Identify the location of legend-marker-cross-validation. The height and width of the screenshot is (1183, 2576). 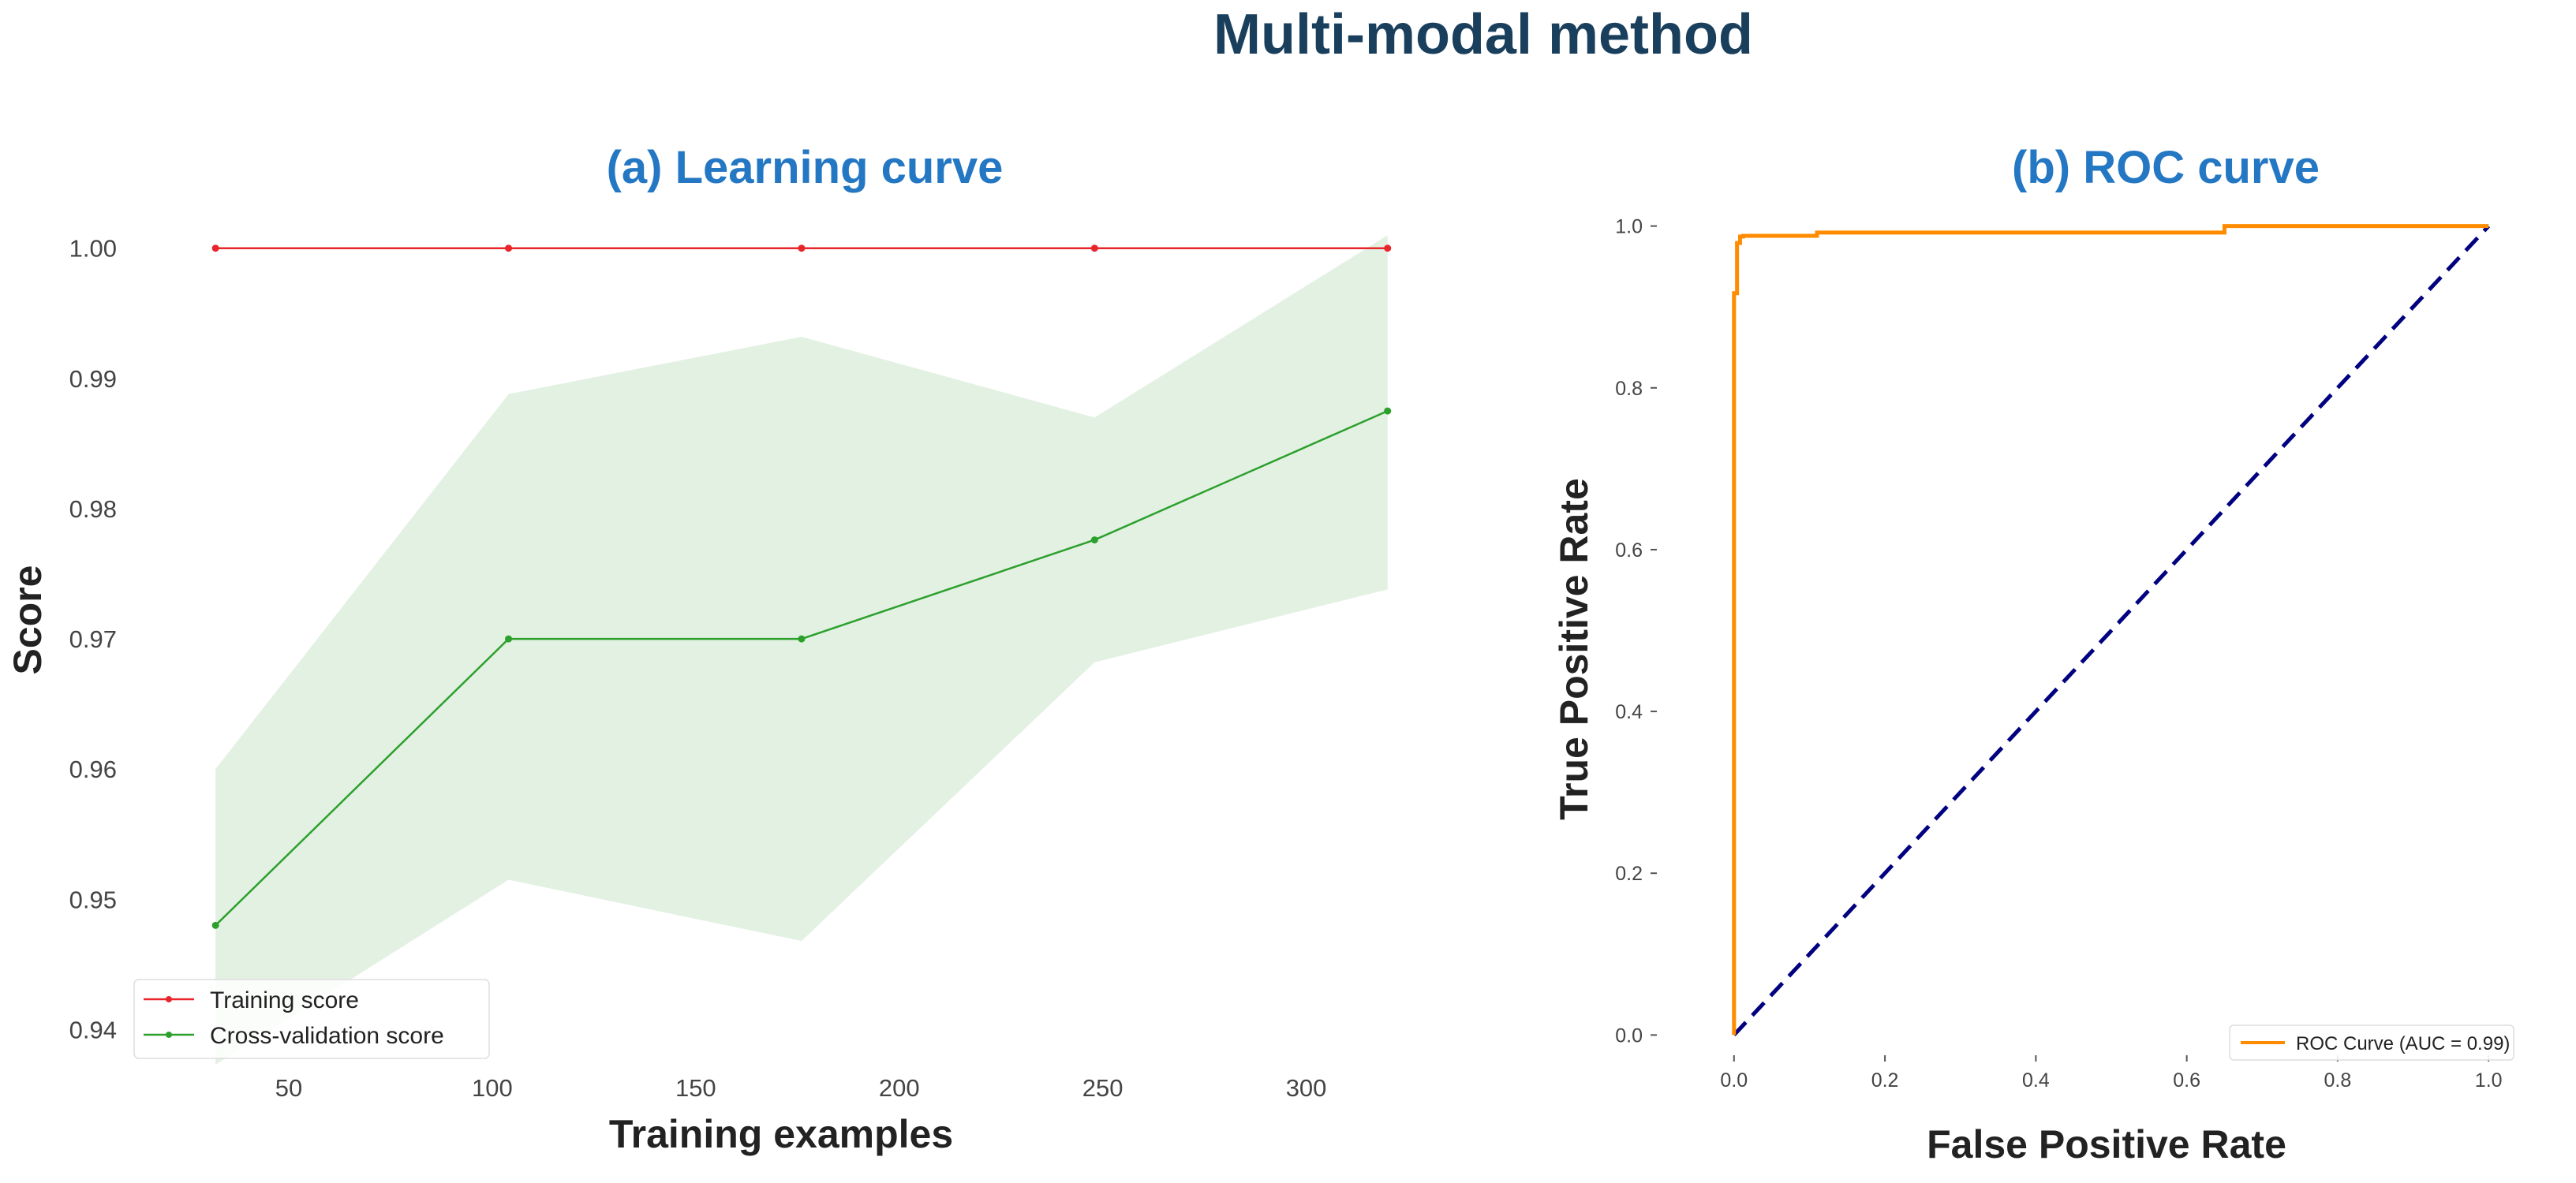
(169, 1035).